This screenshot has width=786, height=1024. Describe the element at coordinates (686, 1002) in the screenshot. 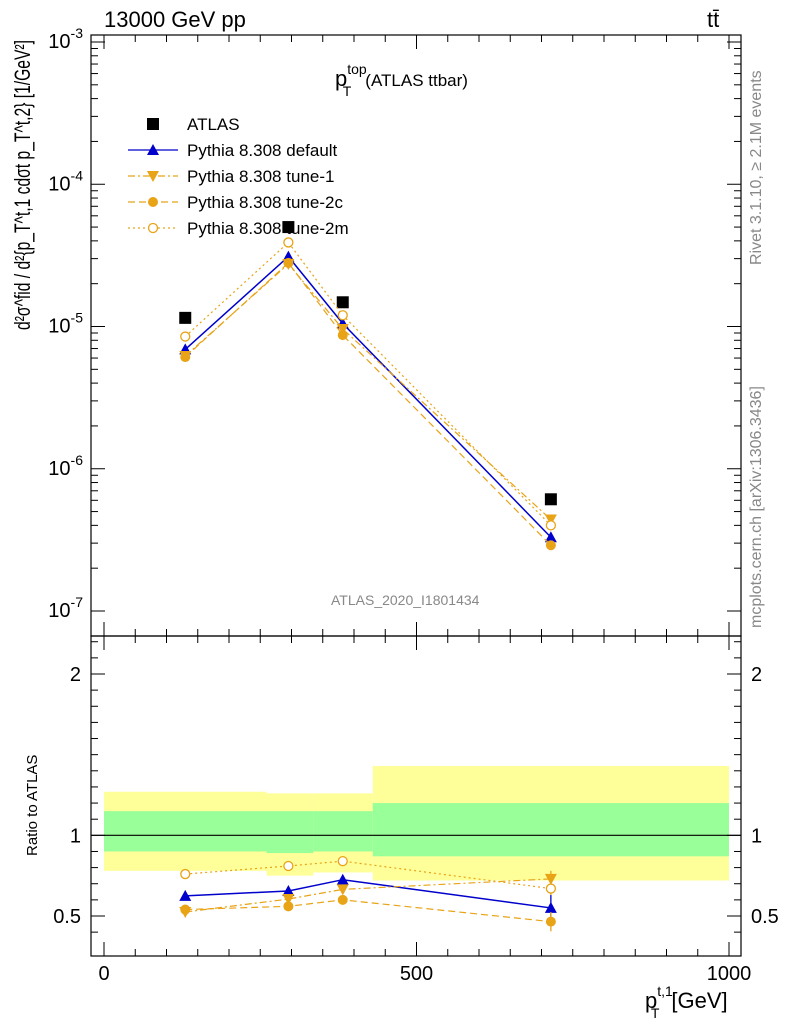

I see `x-axis-label: pt,1 T [GeV]` at that location.